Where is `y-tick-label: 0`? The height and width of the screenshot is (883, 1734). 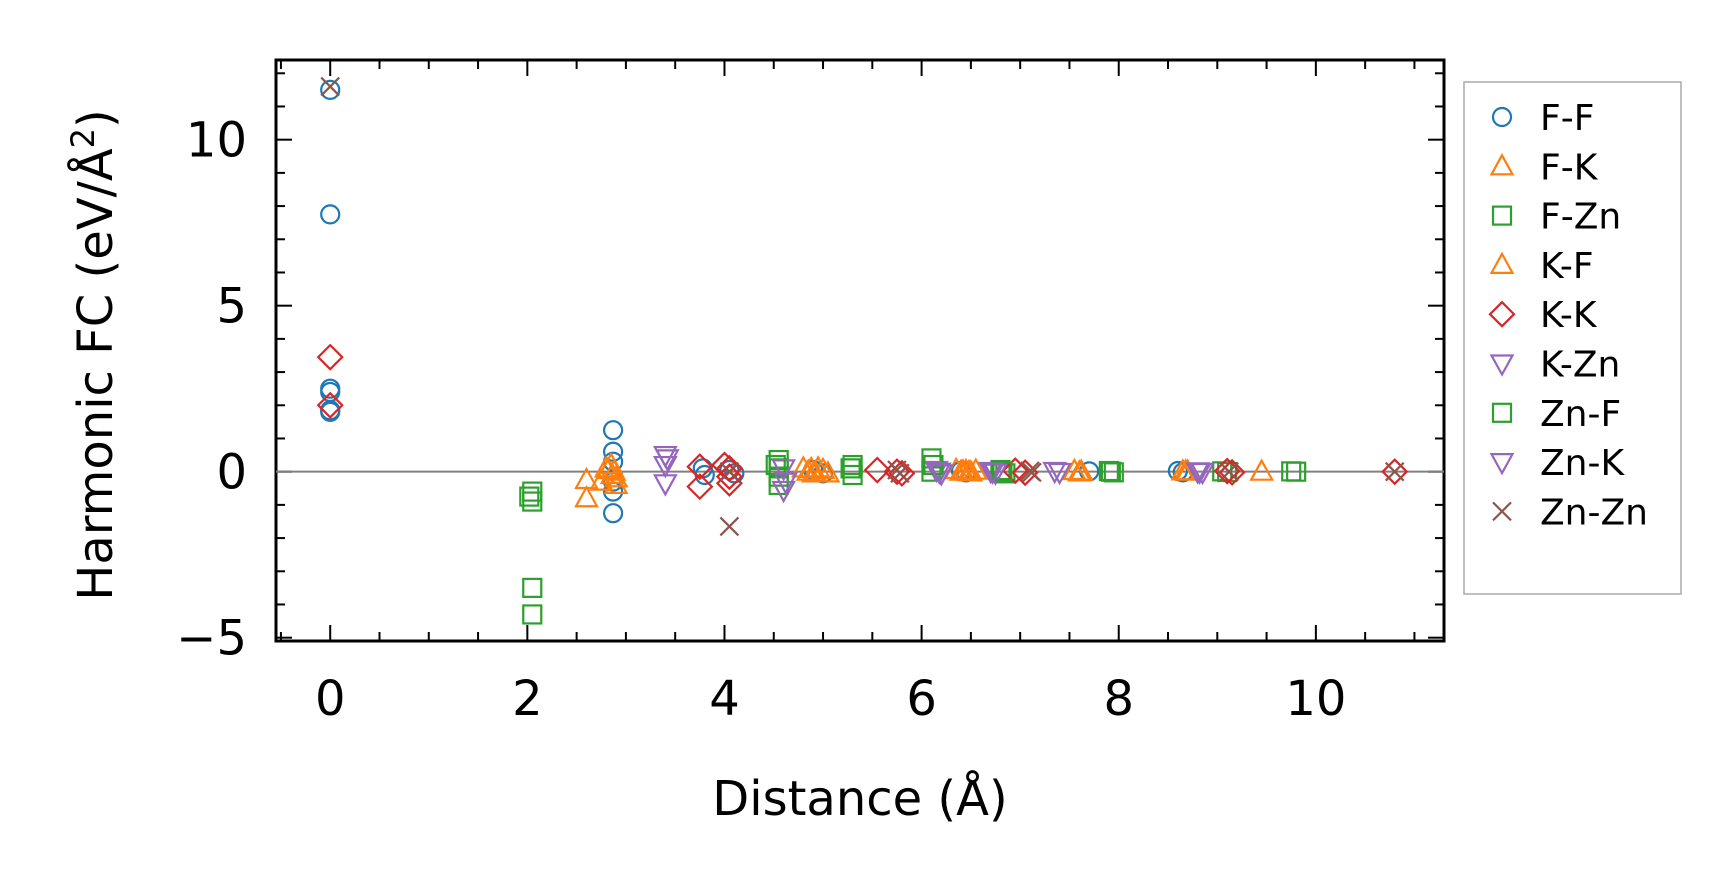 y-tick-label: 0 is located at coordinates (231, 473).